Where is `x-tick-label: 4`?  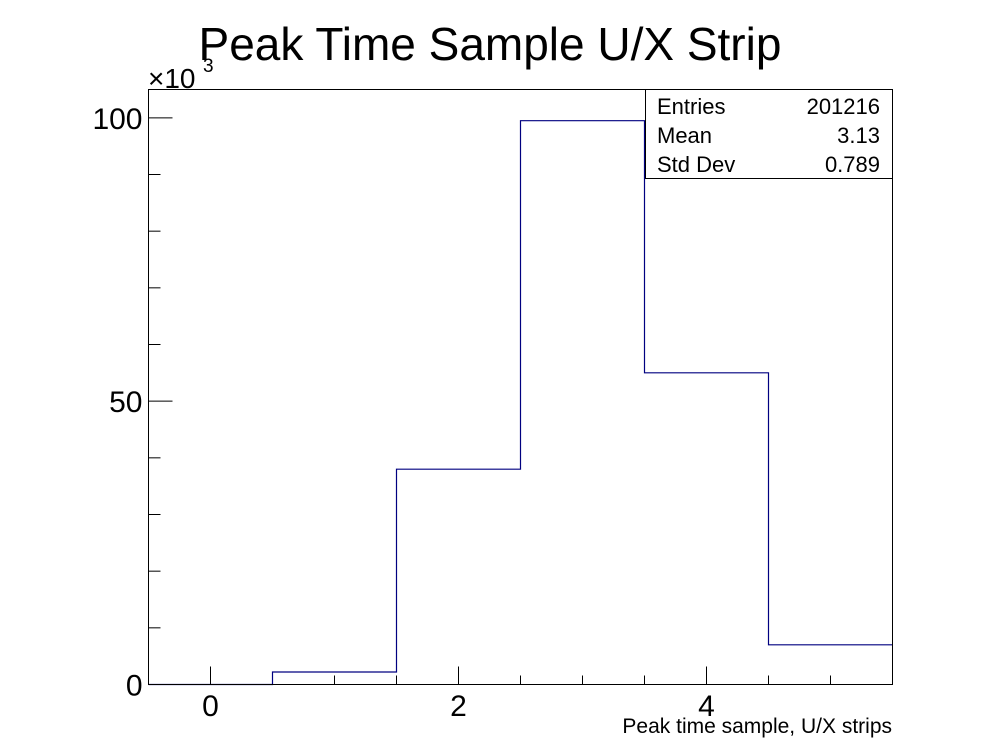
x-tick-label: 4 is located at coordinates (706, 706).